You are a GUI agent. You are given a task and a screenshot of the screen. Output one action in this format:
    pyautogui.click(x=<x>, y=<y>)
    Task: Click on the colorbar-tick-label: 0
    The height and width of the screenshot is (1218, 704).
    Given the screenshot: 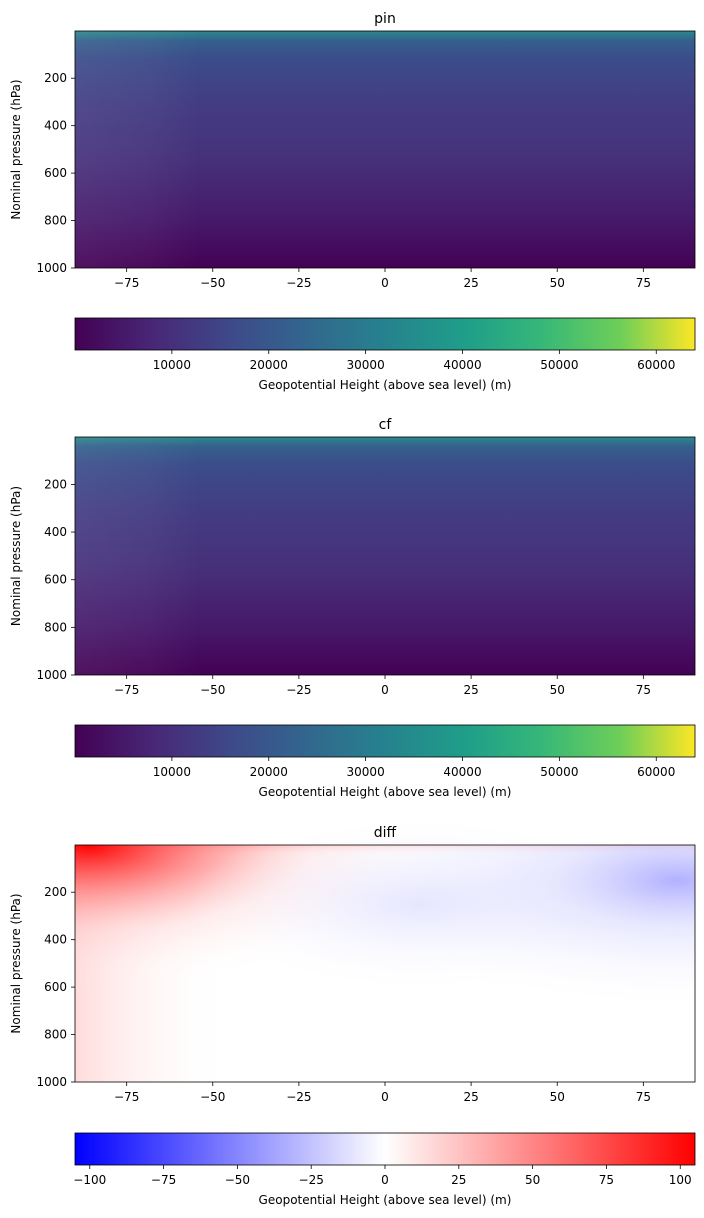 What is the action you would take?
    pyautogui.click(x=385, y=1180)
    